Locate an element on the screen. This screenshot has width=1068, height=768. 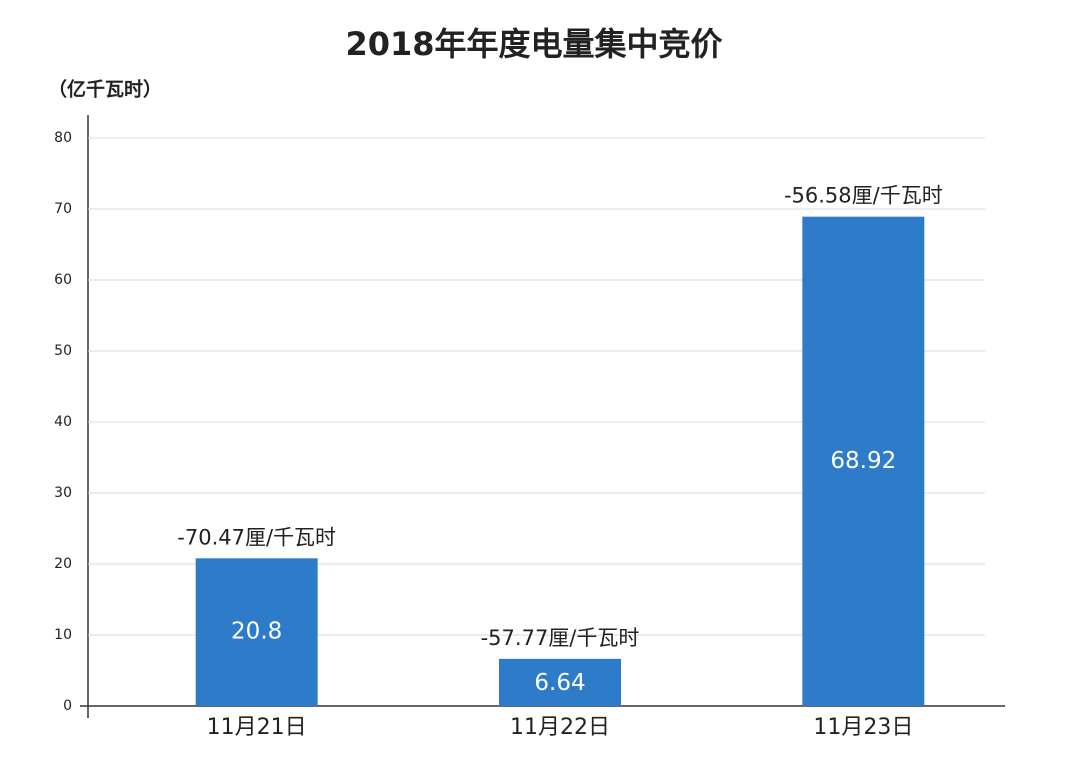
y-tick-label: 0 is located at coordinates (67, 706).